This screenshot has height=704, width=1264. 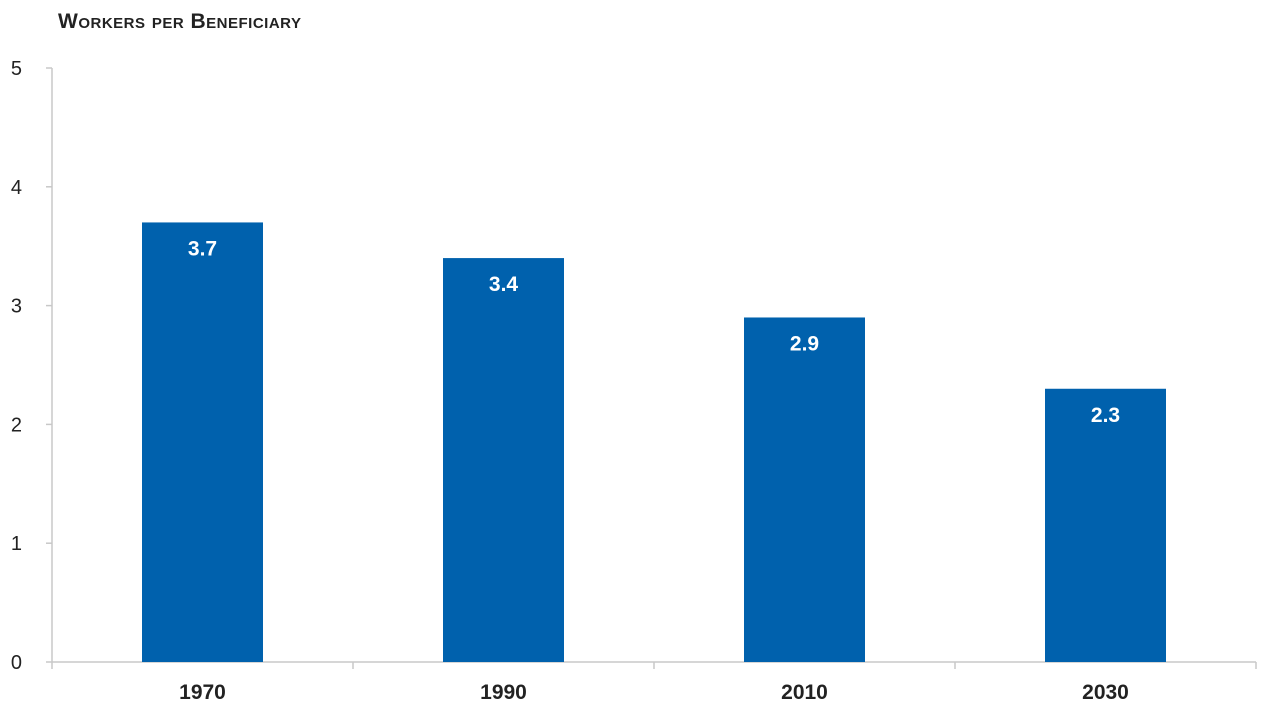 What do you see at coordinates (202, 442) in the screenshot?
I see `bar-1970` at bounding box center [202, 442].